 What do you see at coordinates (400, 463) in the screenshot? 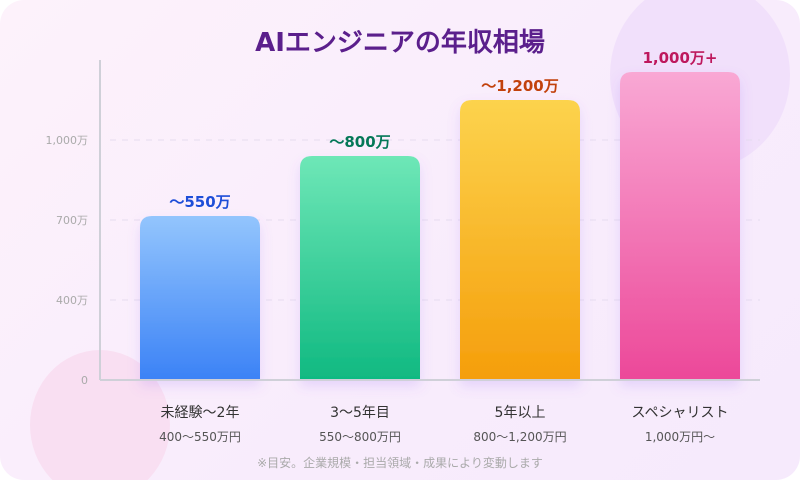
I see `footnote: ※目安。企業規模・担当領域・成果により変動します` at bounding box center [400, 463].